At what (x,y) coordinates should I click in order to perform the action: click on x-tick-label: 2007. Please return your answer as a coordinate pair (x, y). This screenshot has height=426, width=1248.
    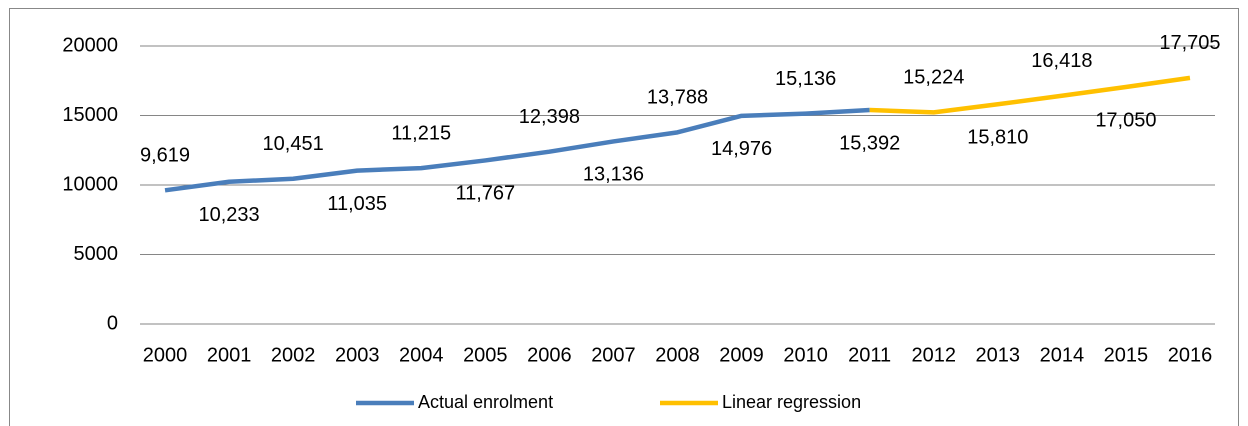
    Looking at the image, I should click on (613, 355).